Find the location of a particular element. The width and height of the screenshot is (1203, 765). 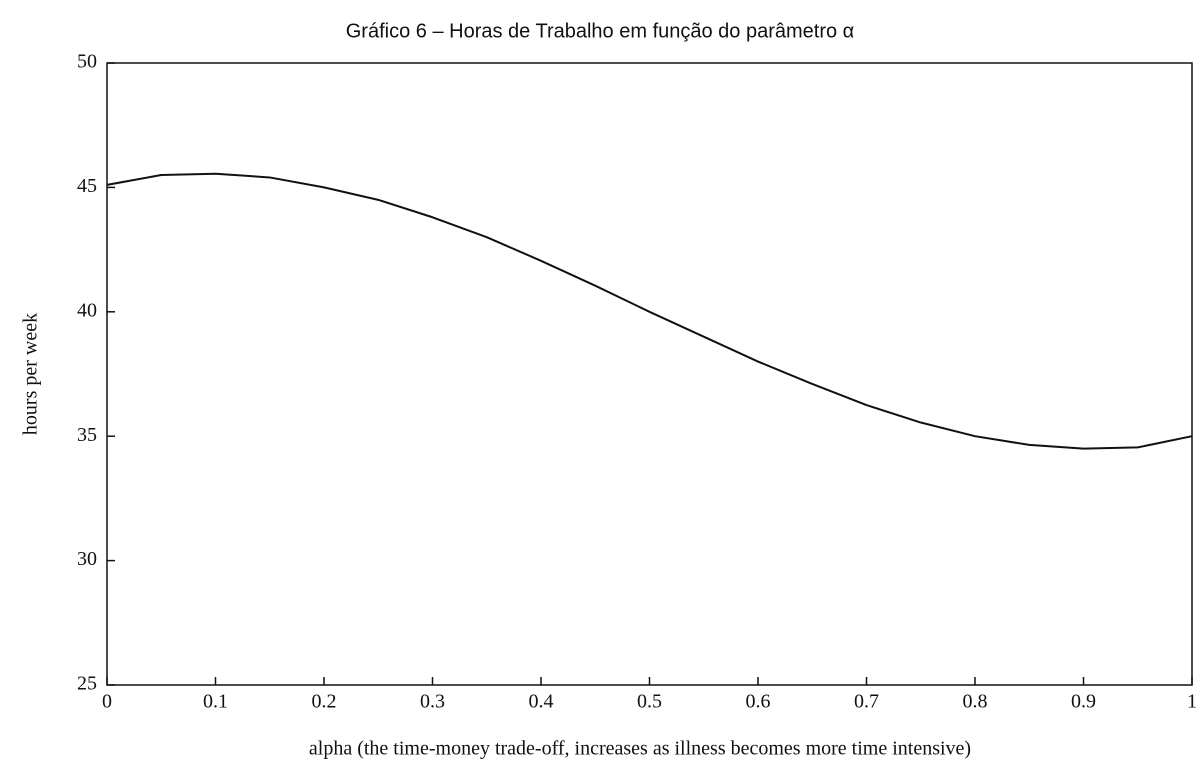

y-tick-label: 50 is located at coordinates (87, 62).